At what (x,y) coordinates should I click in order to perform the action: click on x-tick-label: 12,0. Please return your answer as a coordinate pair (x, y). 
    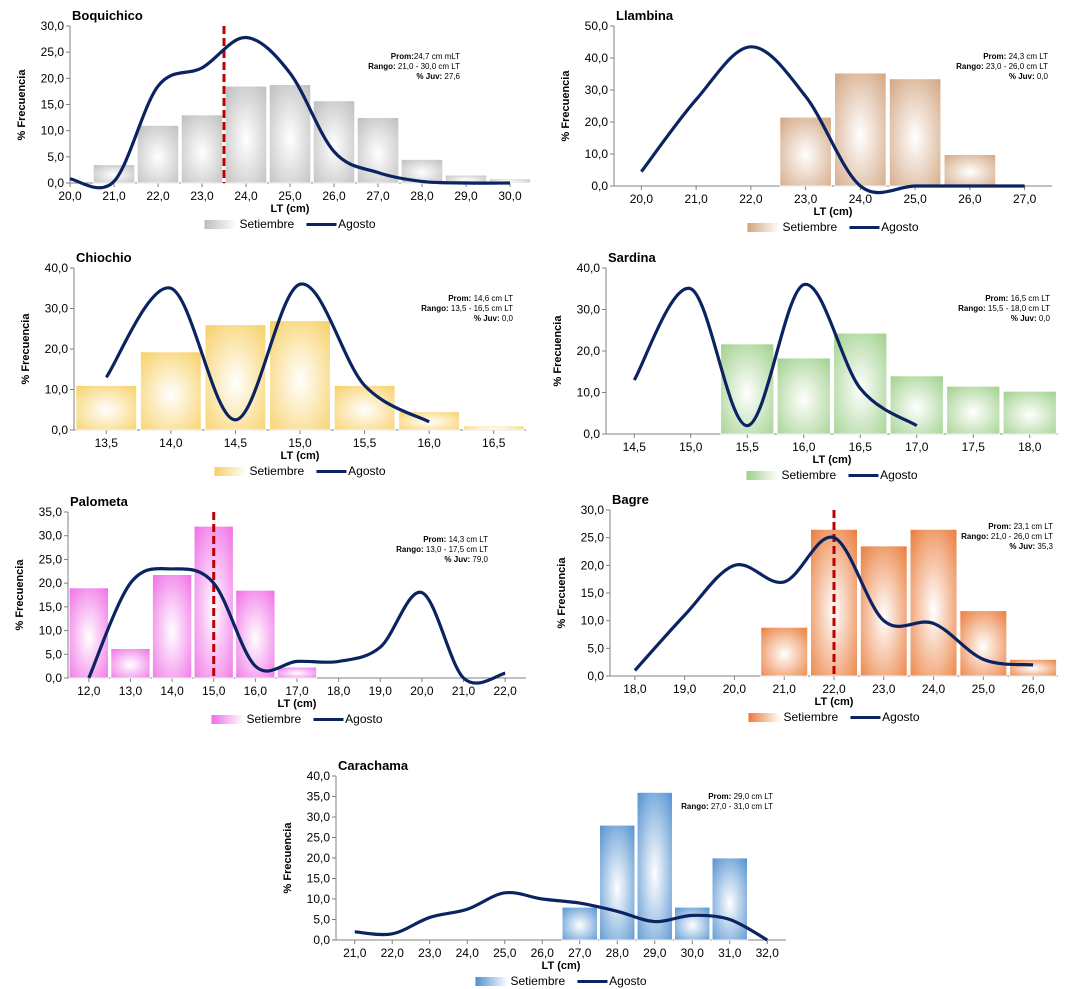
    Looking at the image, I should click on (89, 691).